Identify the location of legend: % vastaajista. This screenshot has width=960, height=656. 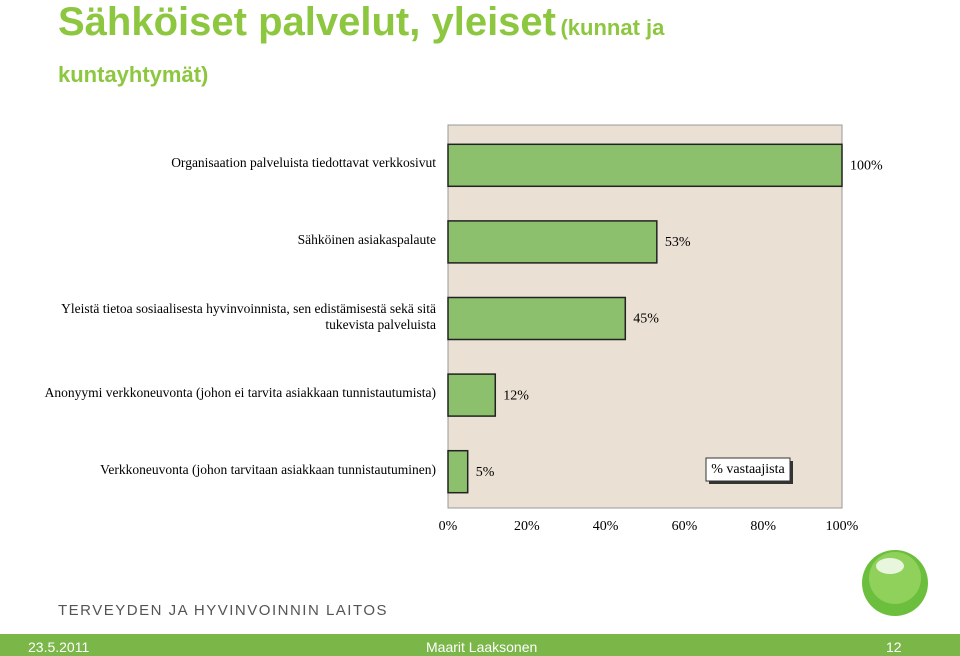
(749, 470).